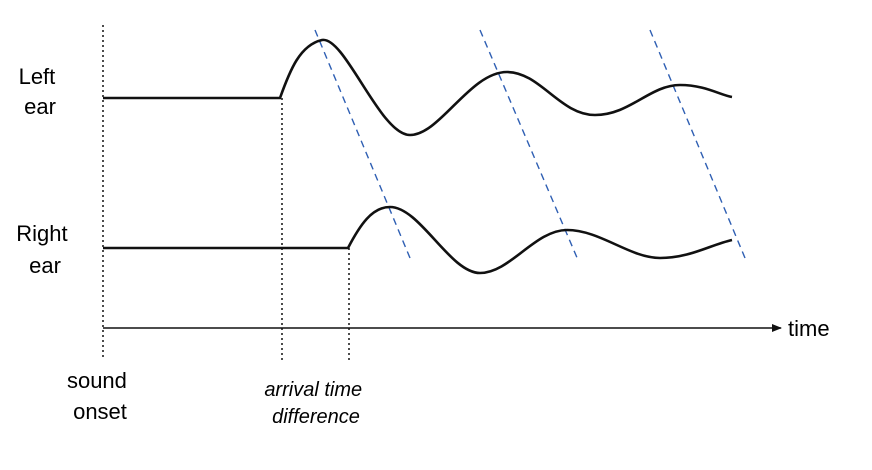  Describe the element at coordinates (313, 390) in the screenshot. I see `label-line: arrival time` at that location.